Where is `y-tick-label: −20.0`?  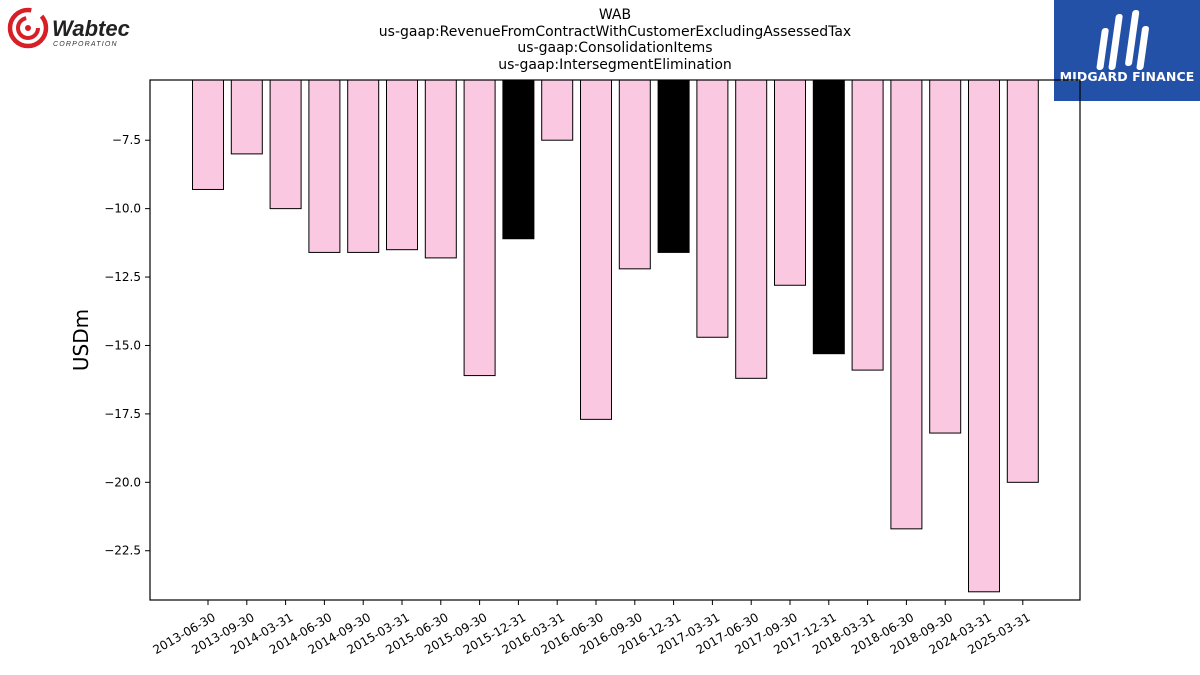 y-tick-label: −20.0 is located at coordinates (122, 482).